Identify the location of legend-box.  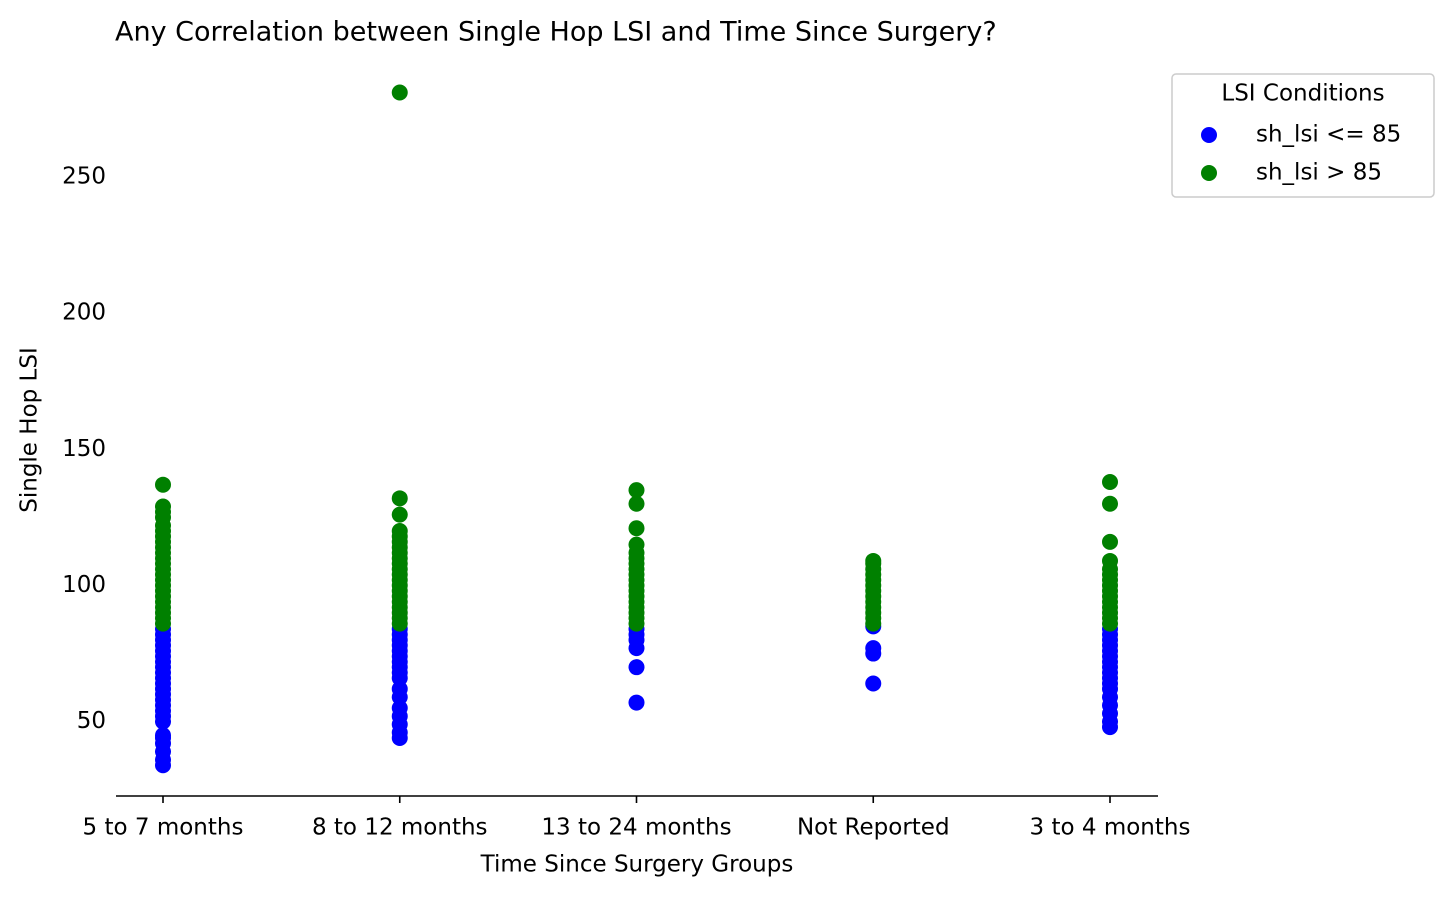
(1303, 135).